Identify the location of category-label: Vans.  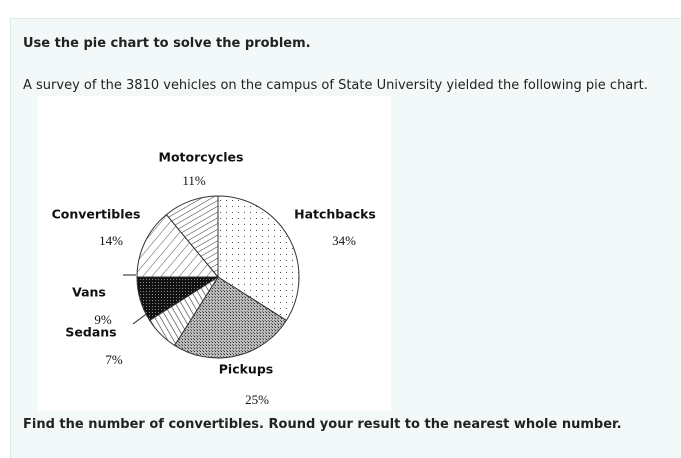
(89, 292).